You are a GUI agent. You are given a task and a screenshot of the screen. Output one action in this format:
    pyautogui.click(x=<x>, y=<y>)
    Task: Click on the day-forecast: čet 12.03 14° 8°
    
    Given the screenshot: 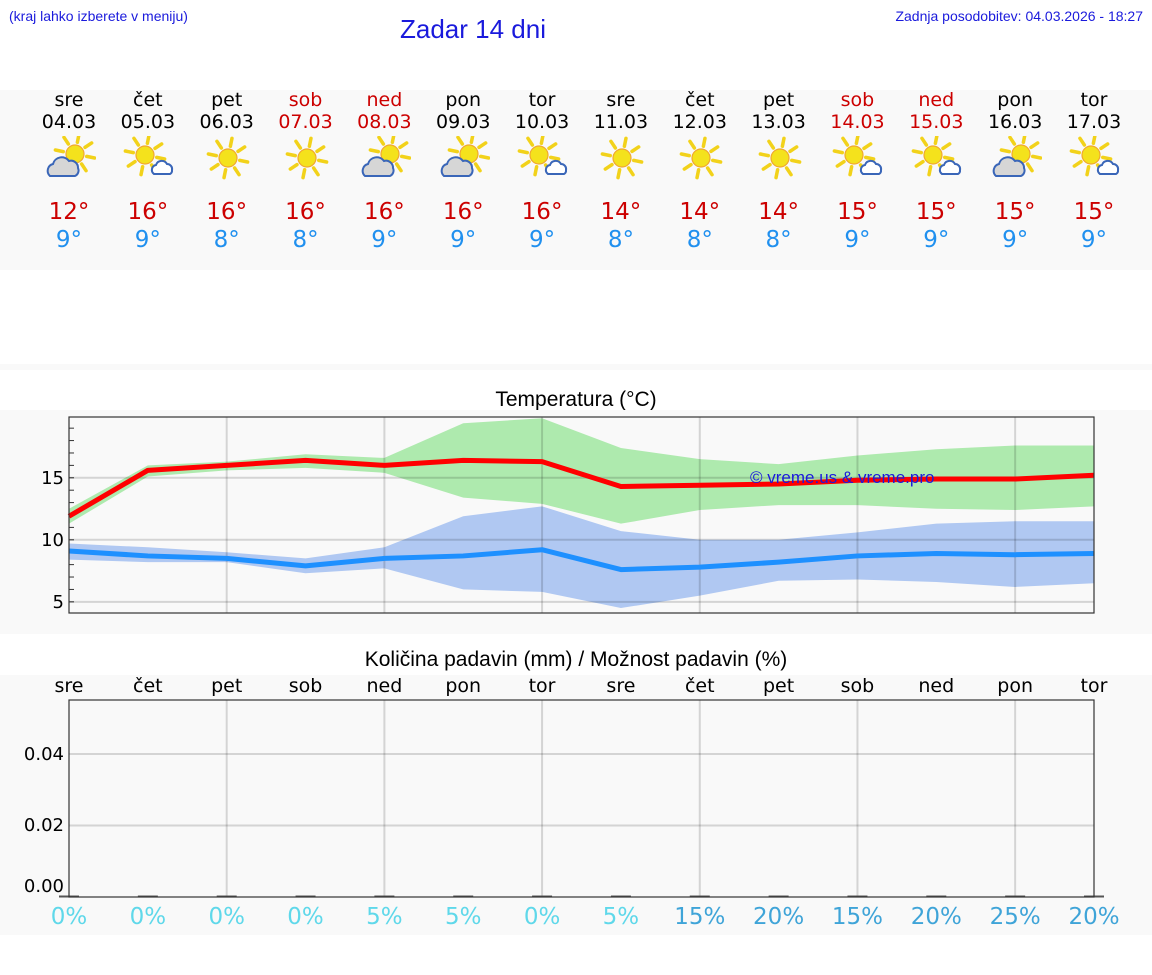 What is the action you would take?
    pyautogui.click(x=700, y=180)
    